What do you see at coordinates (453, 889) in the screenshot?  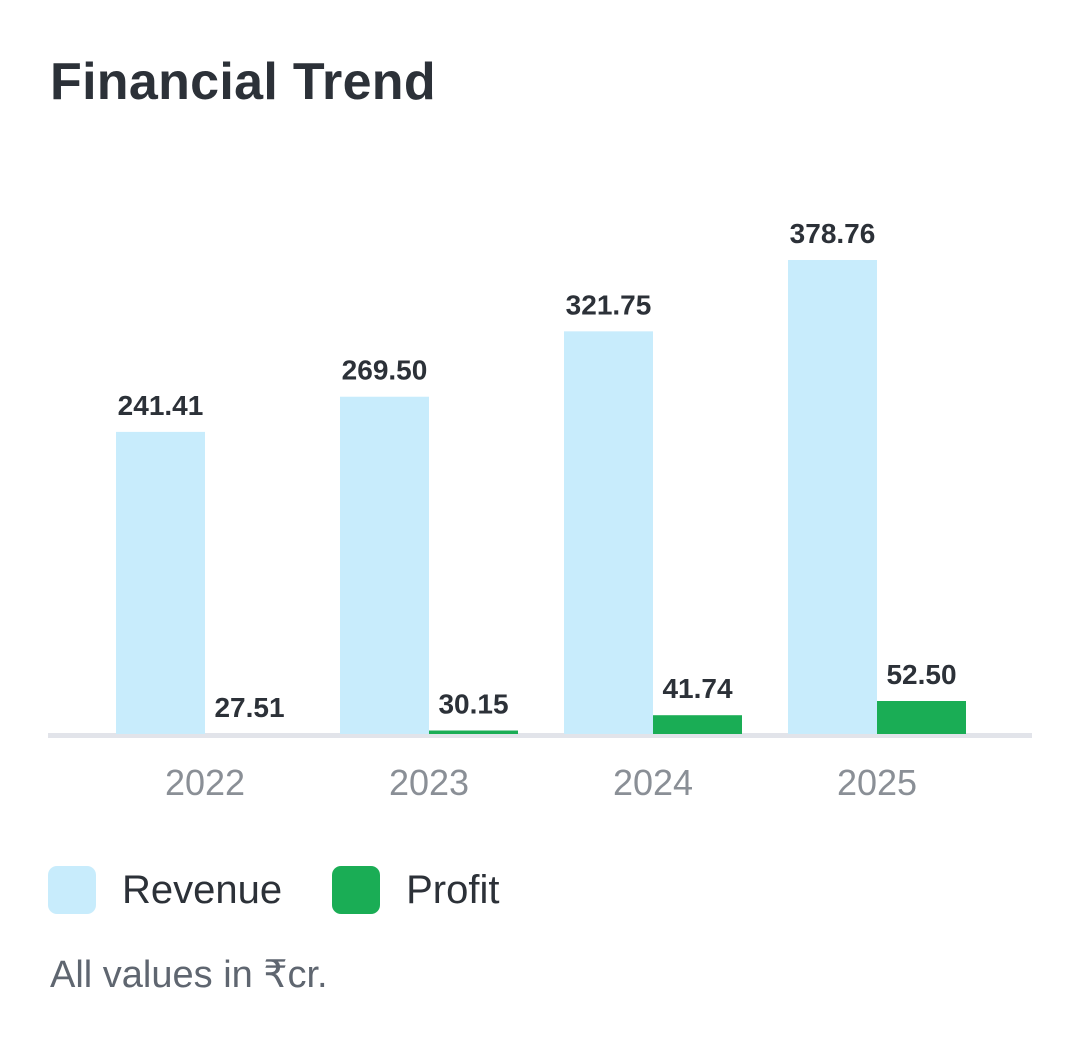 I see `legend-label-profit: Profit` at bounding box center [453, 889].